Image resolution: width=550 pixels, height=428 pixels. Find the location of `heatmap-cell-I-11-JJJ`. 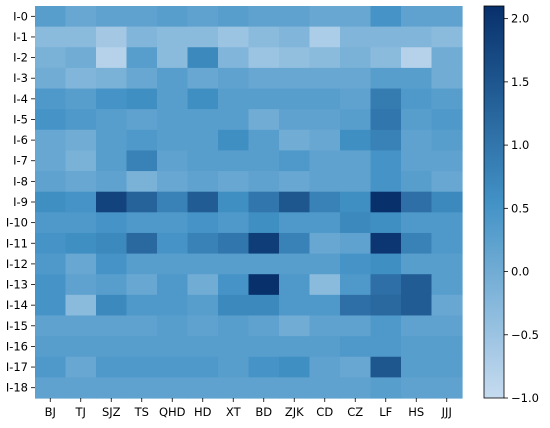

heatmap-cell-I-11-JJJ is located at coordinates (447, 243).